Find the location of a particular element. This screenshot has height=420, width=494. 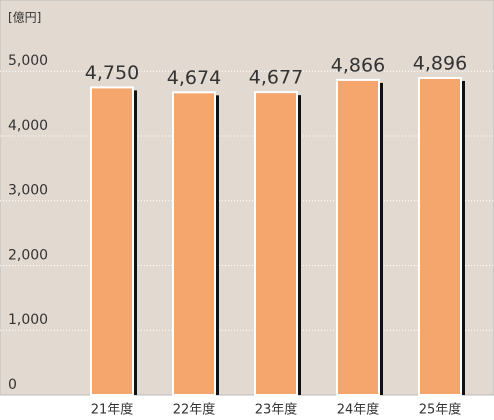

y-tick-label: 3,000 is located at coordinates (28, 191).